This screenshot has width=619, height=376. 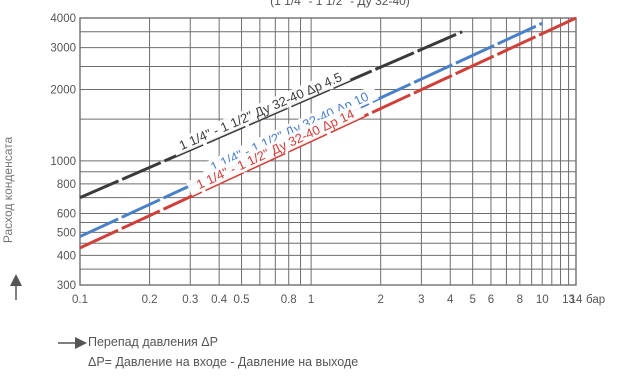 What do you see at coordinates (242, 300) in the screenshot?
I see `x-tick-label: 0.5` at bounding box center [242, 300].